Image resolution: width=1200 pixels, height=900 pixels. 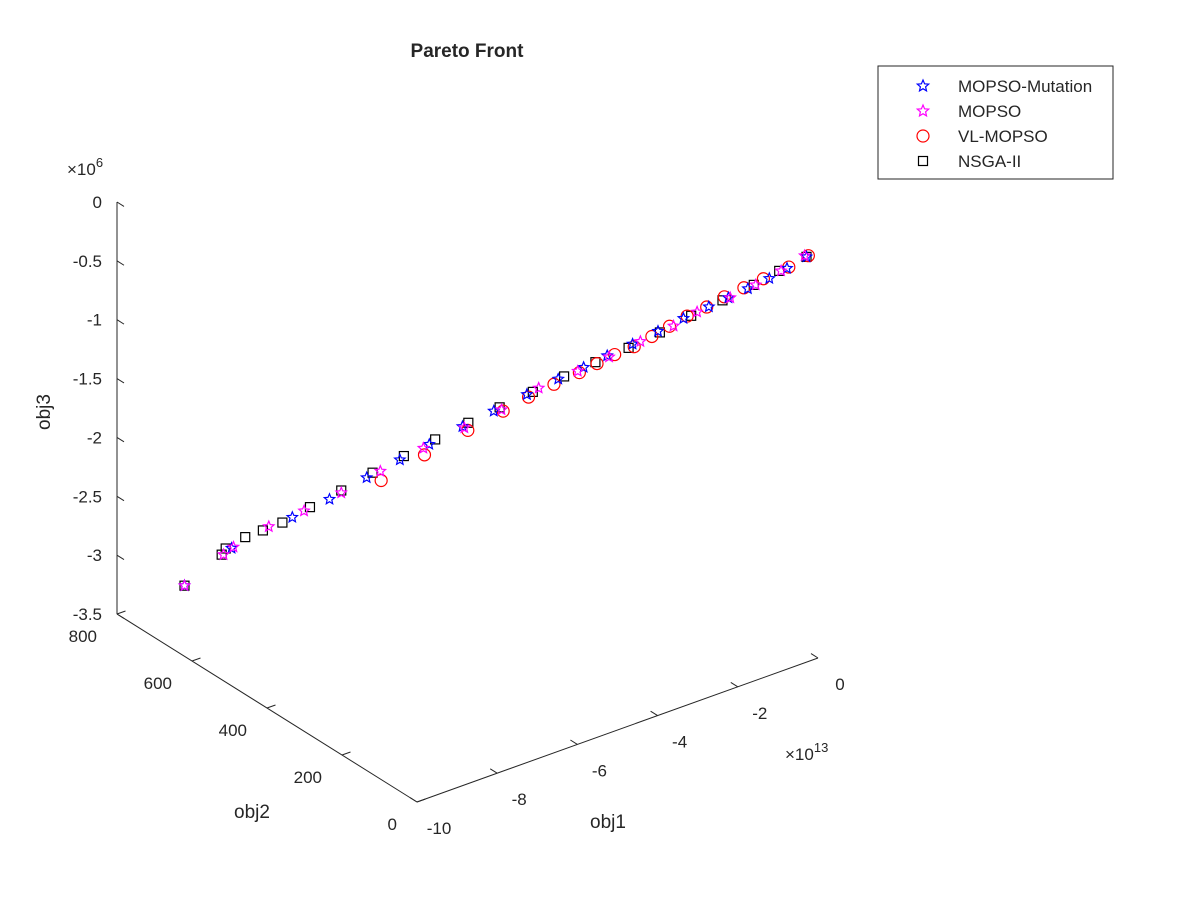 I want to click on z-tick-label: -0.5, so click(x=87, y=261).